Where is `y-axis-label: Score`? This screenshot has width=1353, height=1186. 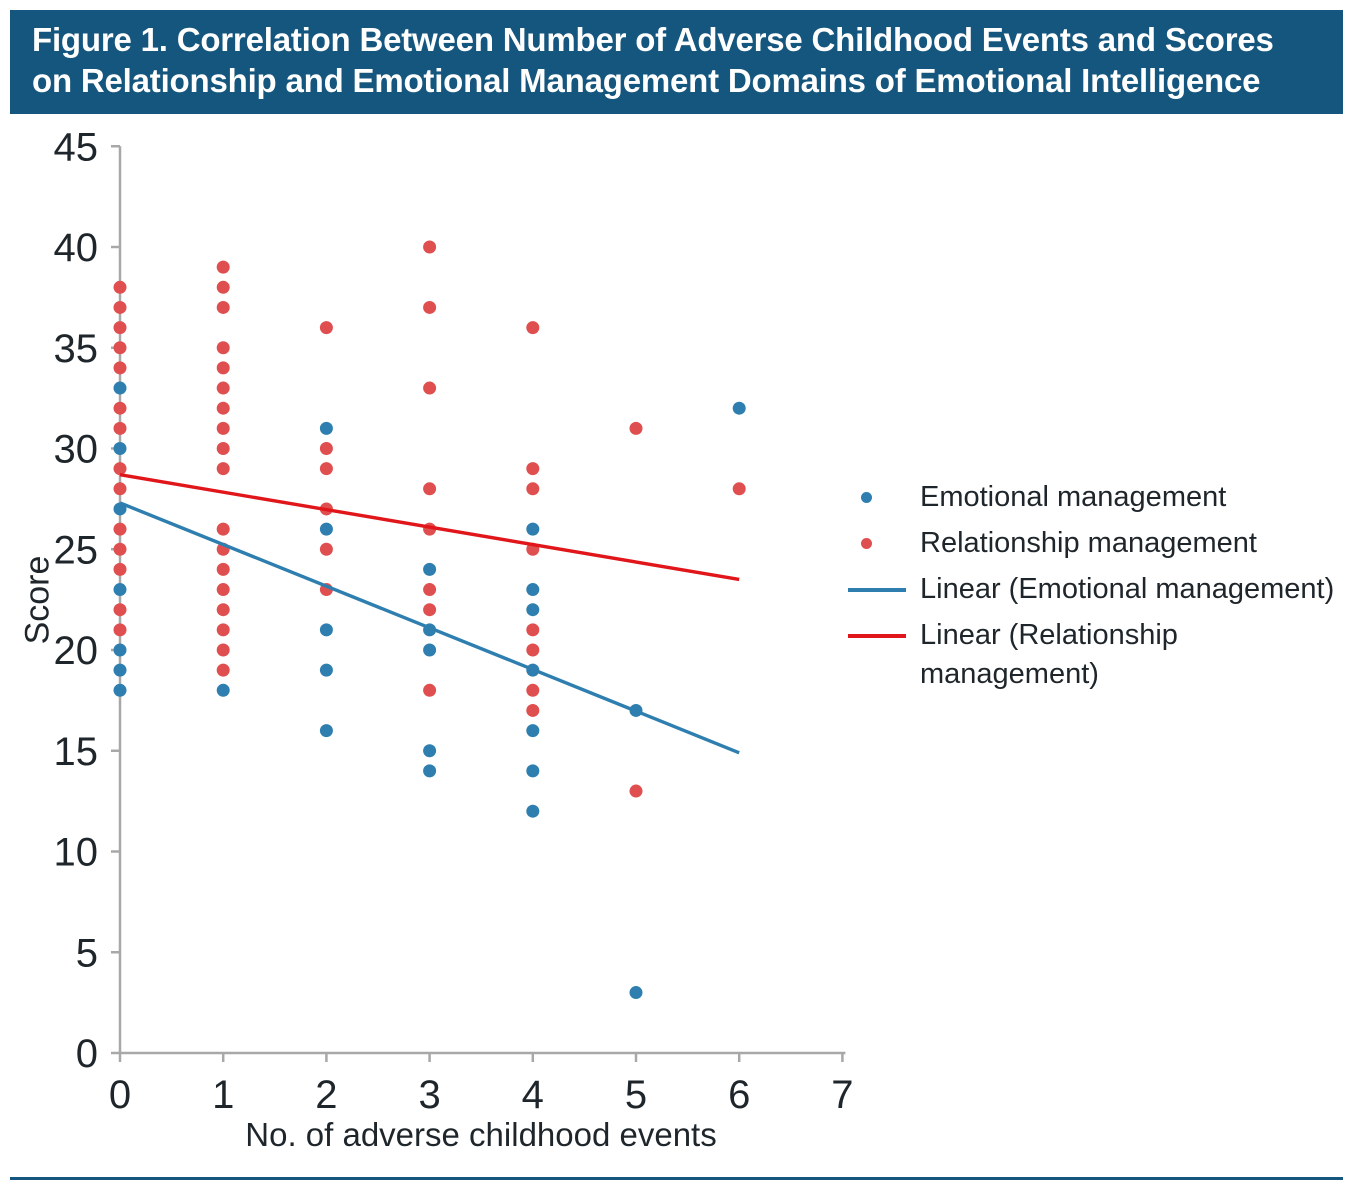 y-axis-label: Score is located at coordinates (37, 600).